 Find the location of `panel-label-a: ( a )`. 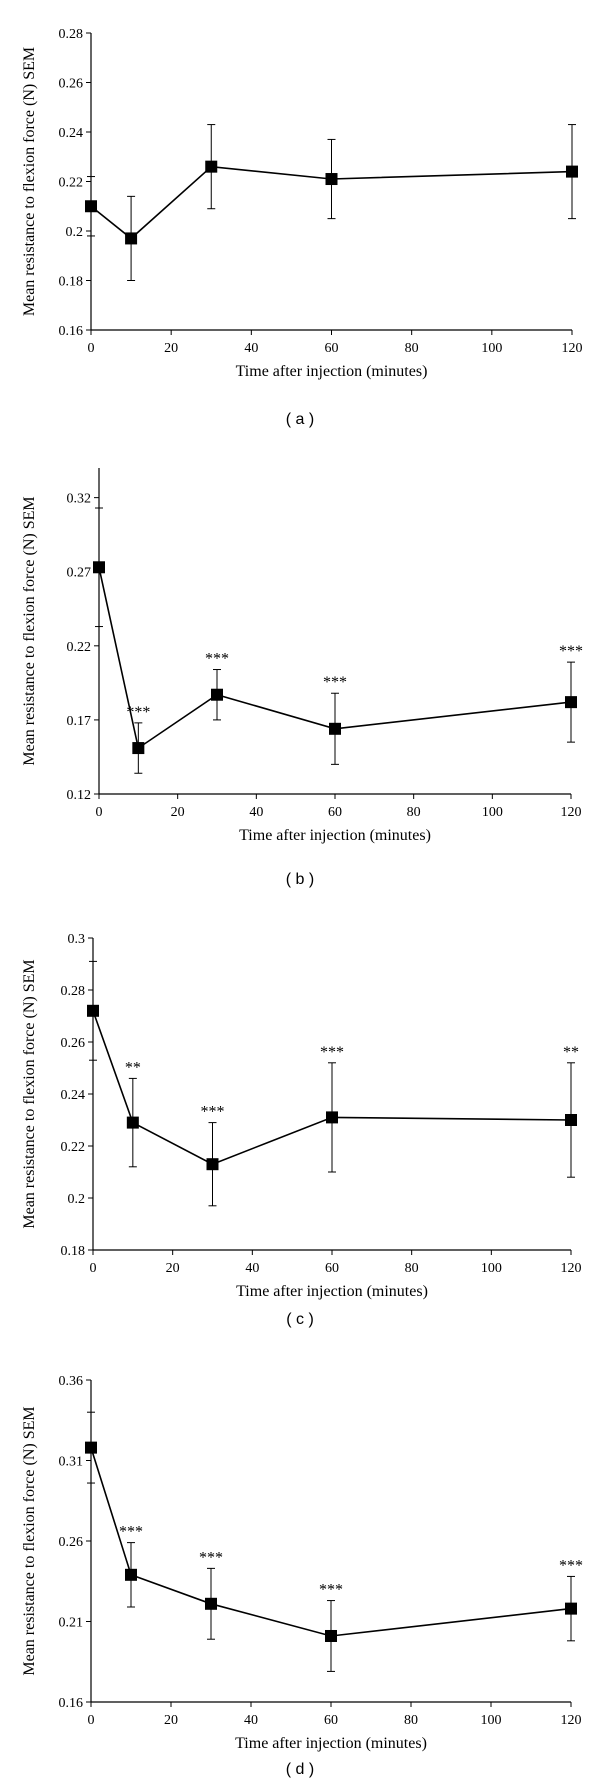

panel-label-a: ( a ) is located at coordinates (300, 419).